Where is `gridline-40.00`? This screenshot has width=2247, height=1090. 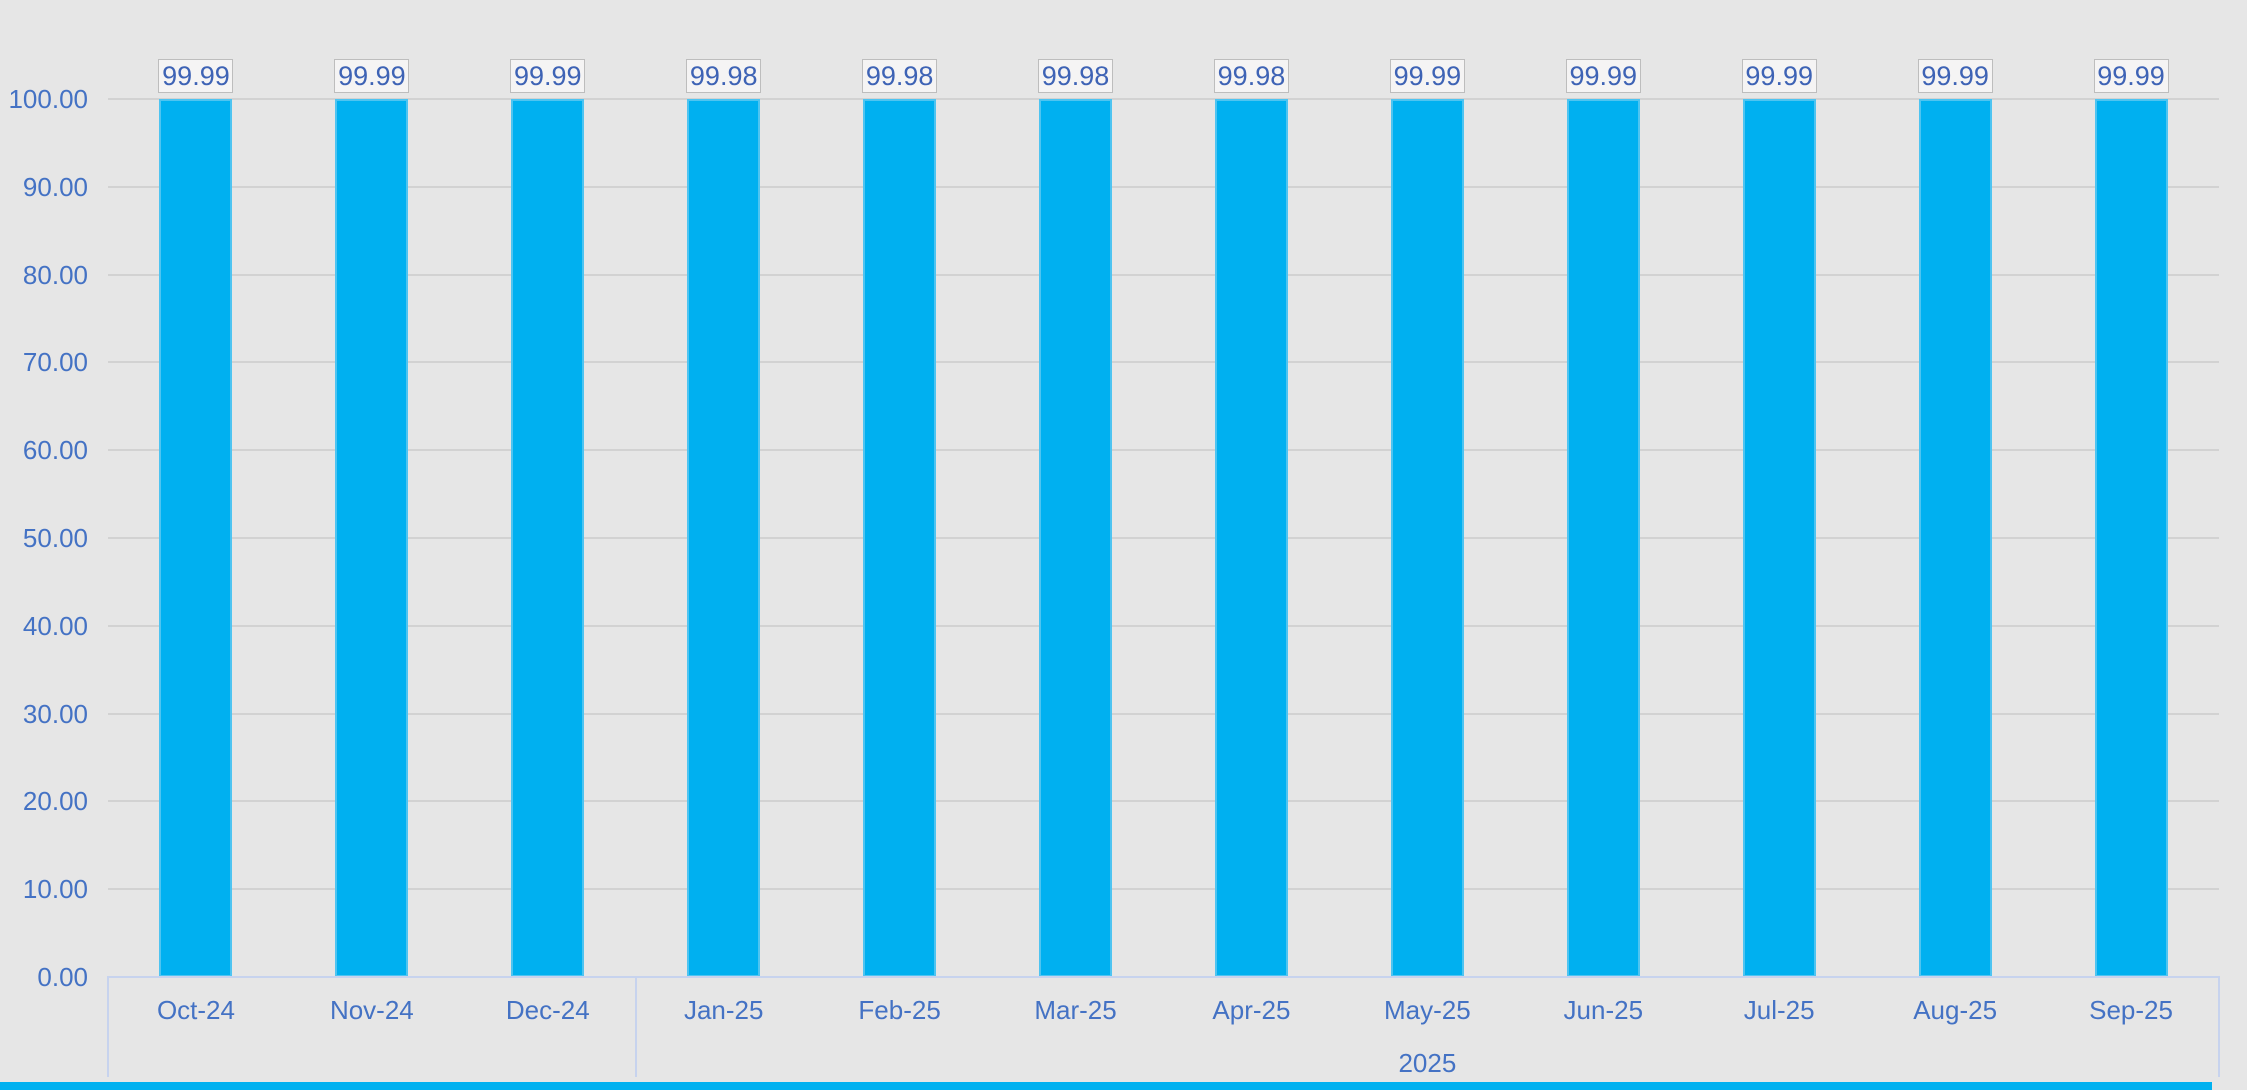 gridline-40.00 is located at coordinates (1163, 625).